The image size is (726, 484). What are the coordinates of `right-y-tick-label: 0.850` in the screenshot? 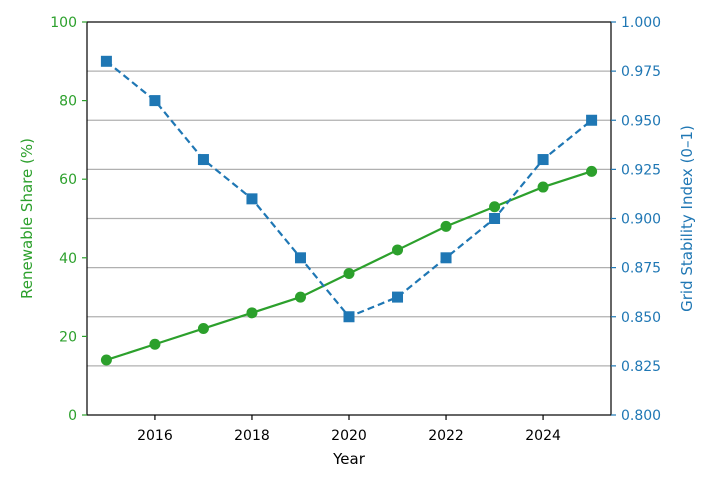 It's located at (641, 318).